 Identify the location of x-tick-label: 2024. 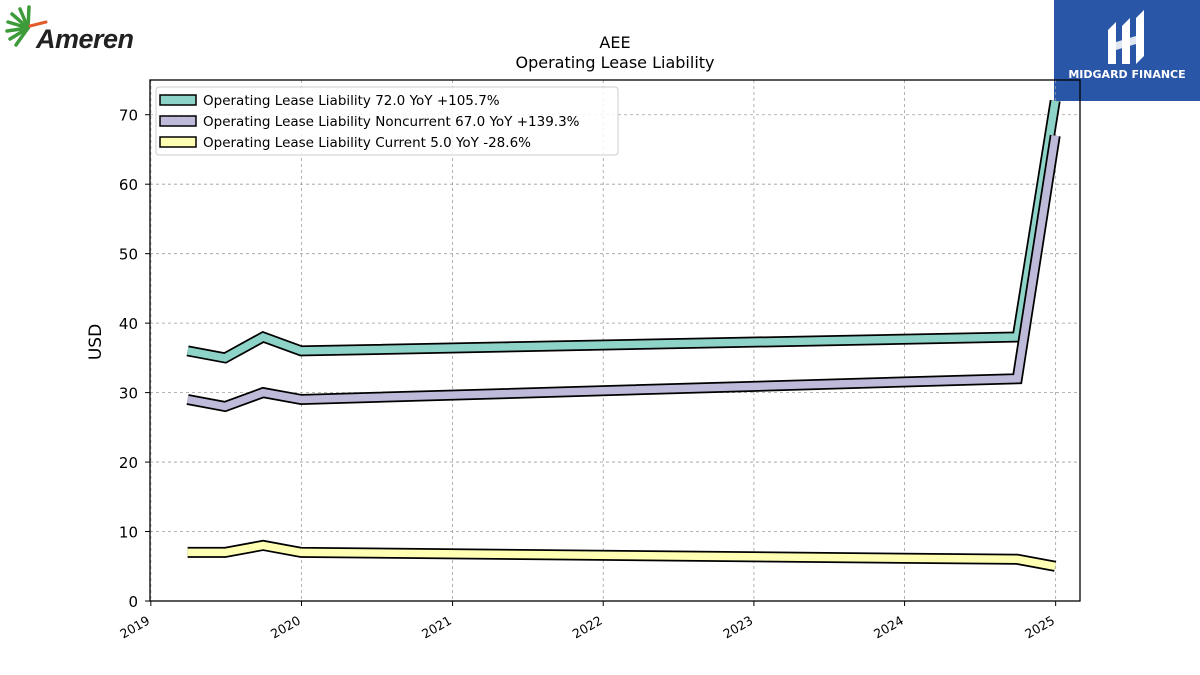
(888, 627).